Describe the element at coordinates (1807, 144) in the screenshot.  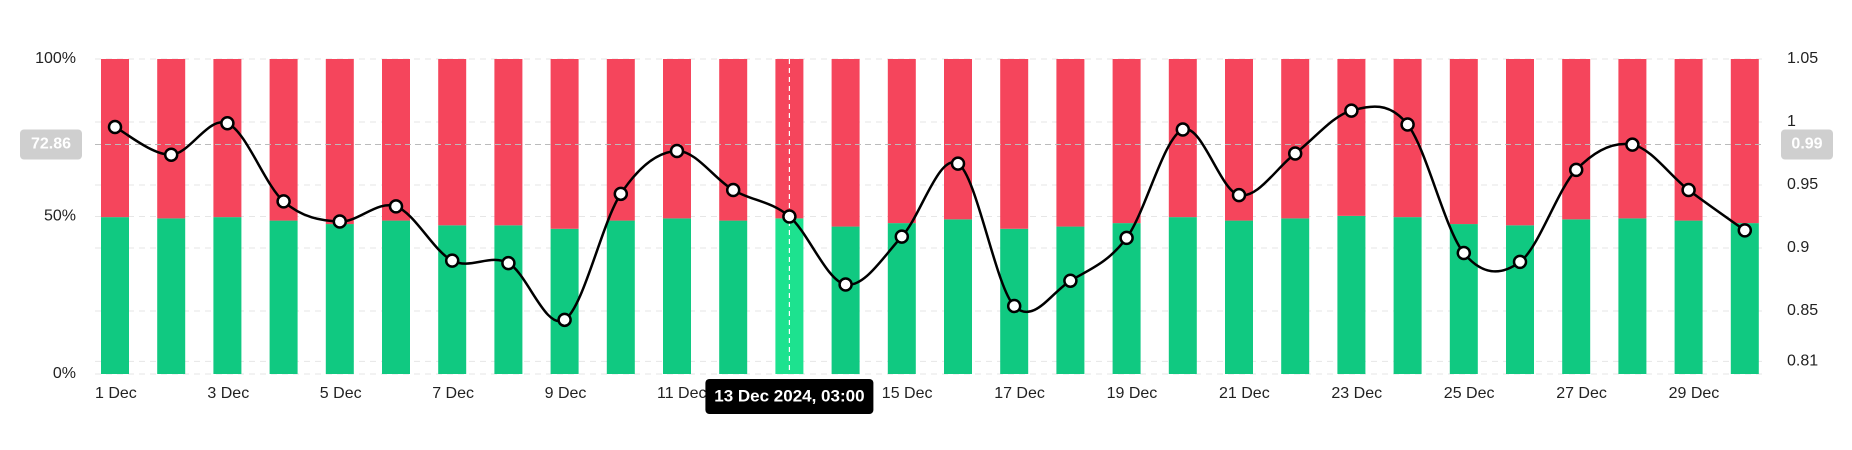
I see `crosshair-y2-box` at that location.